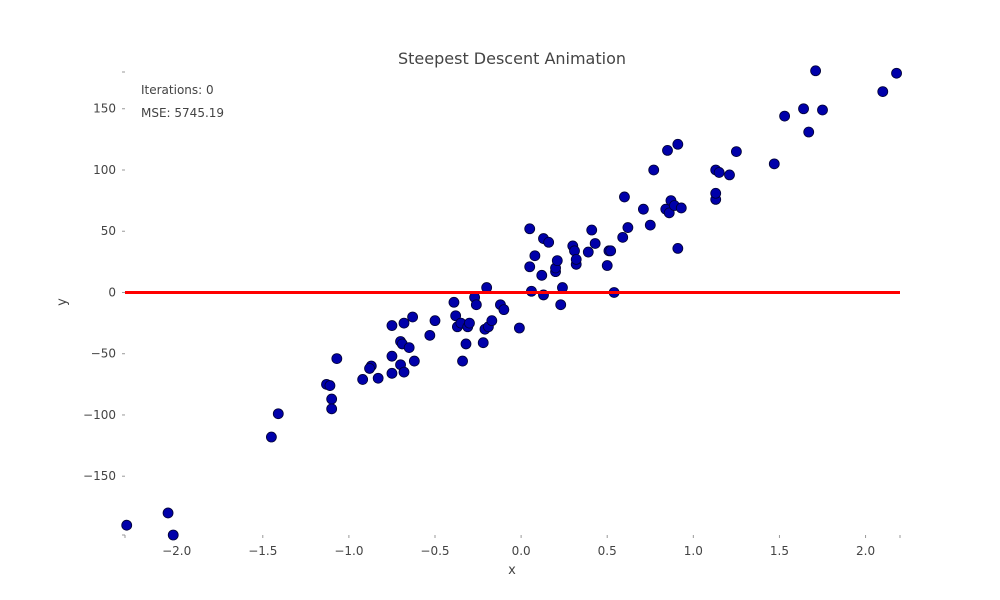  Describe the element at coordinates (104, 109) in the screenshot. I see `y-tick-label: 150` at that location.